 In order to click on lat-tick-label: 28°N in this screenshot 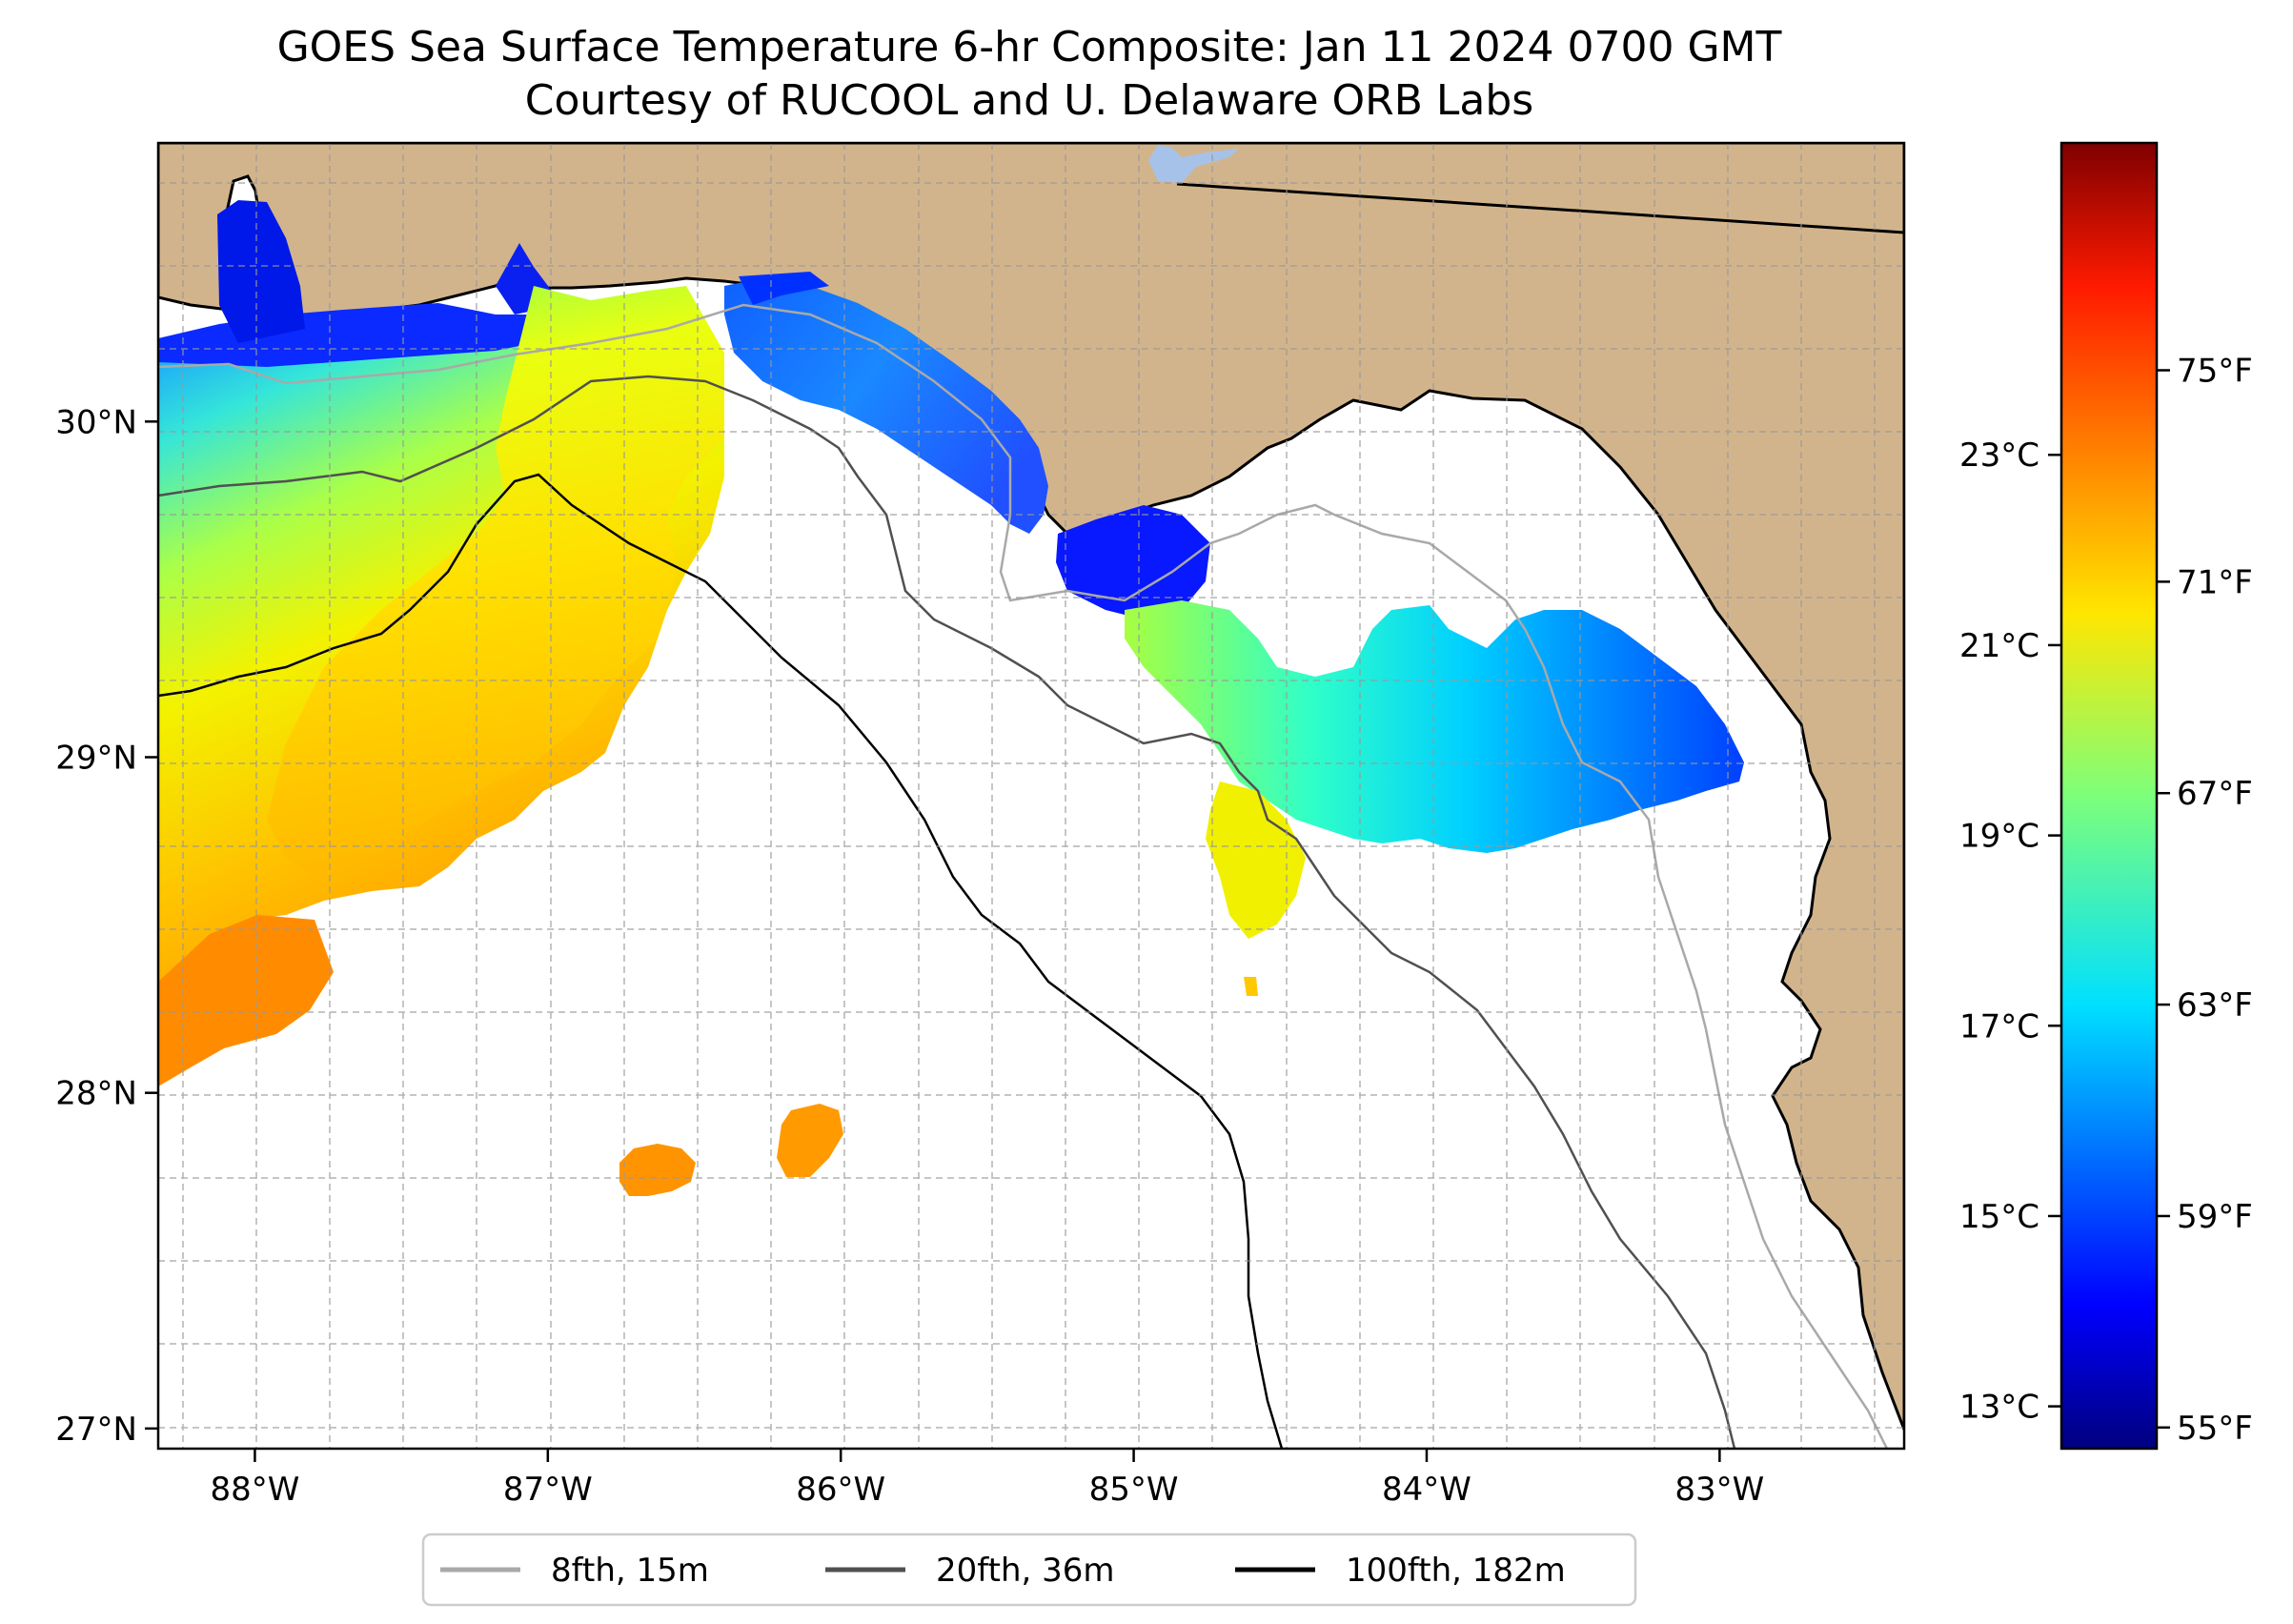, I will do `click(96, 1094)`.